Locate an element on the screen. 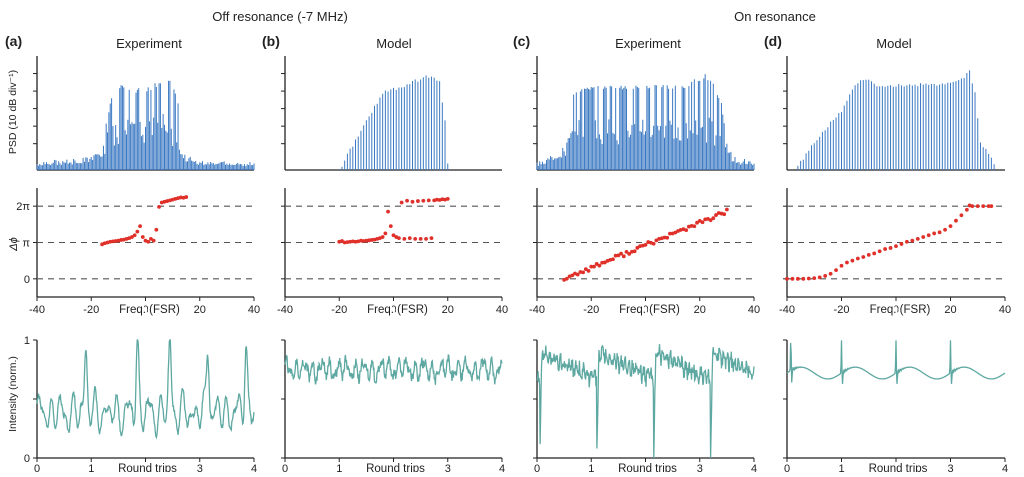 The image size is (1024, 477). phase-d-x-tick-label-3: 20 is located at coordinates (950, 310).